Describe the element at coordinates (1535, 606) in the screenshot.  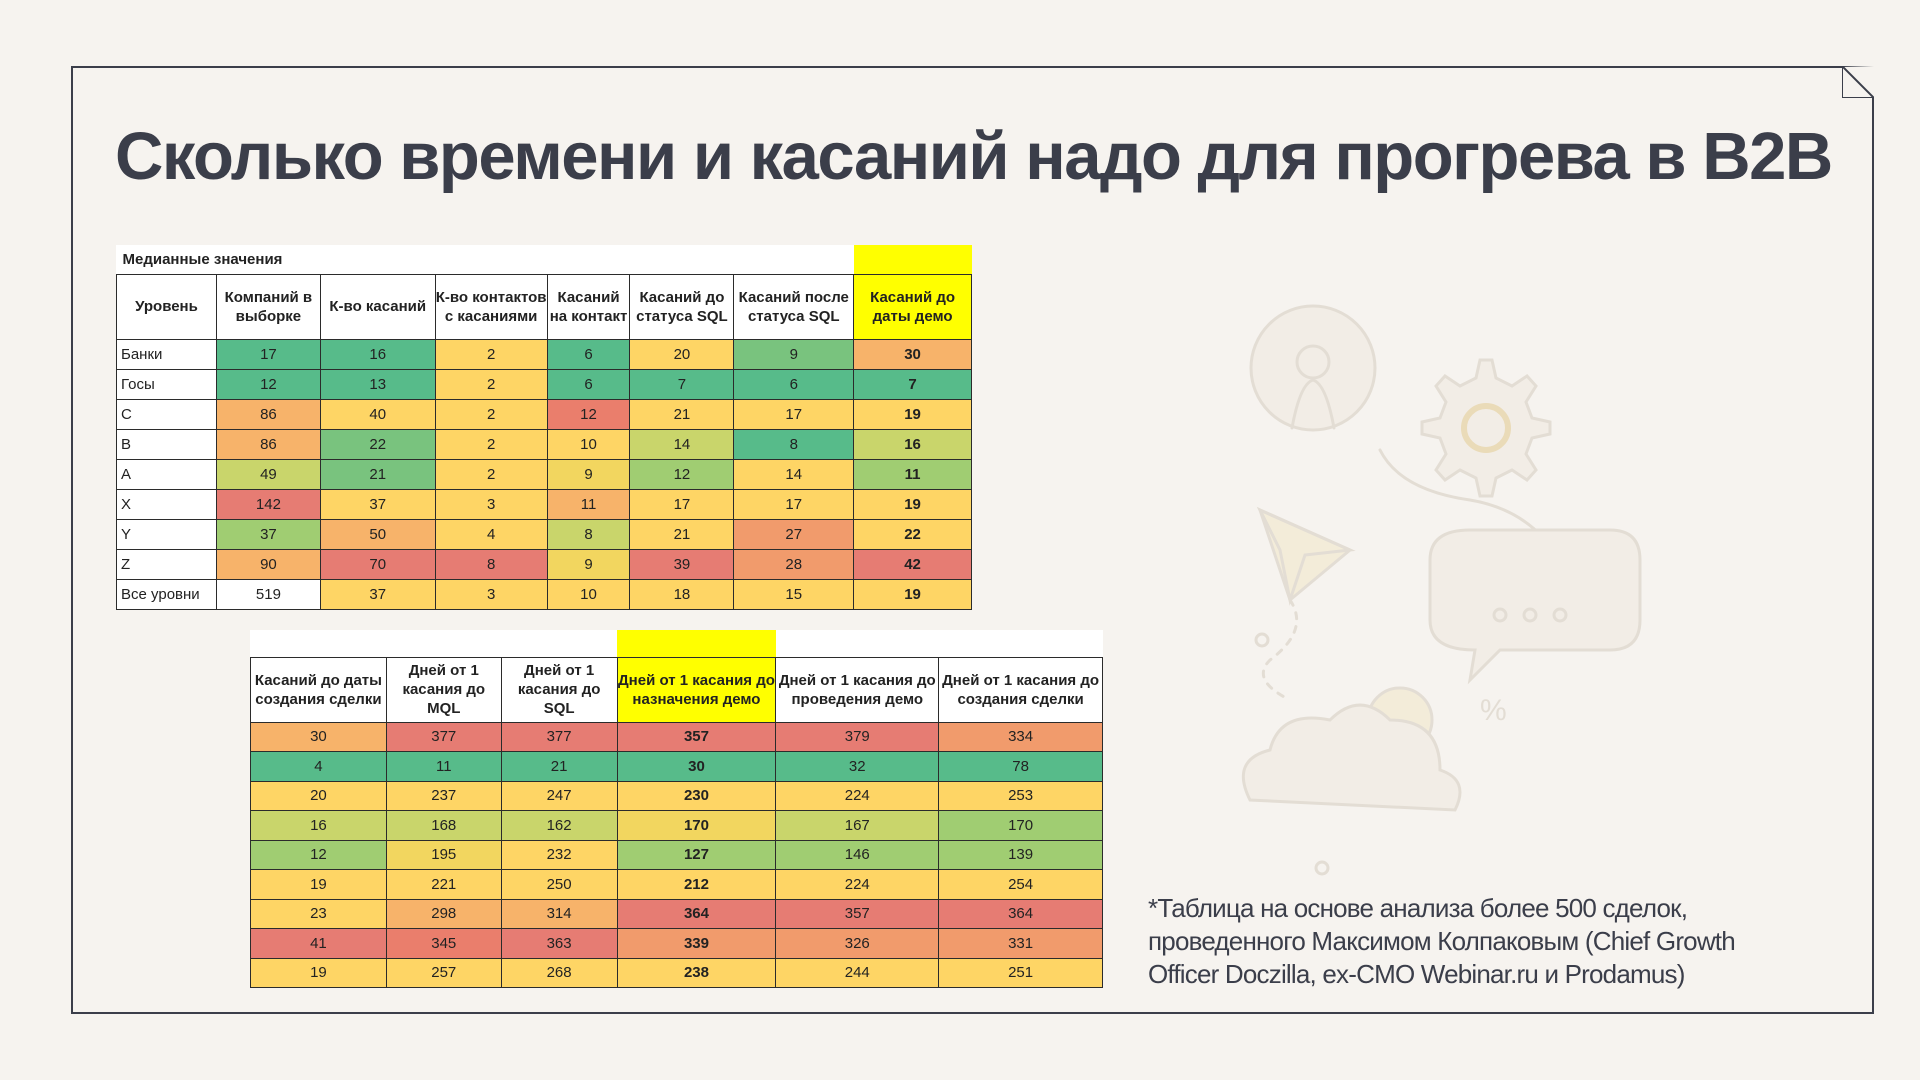
I see `chat-bubble-icon` at that location.